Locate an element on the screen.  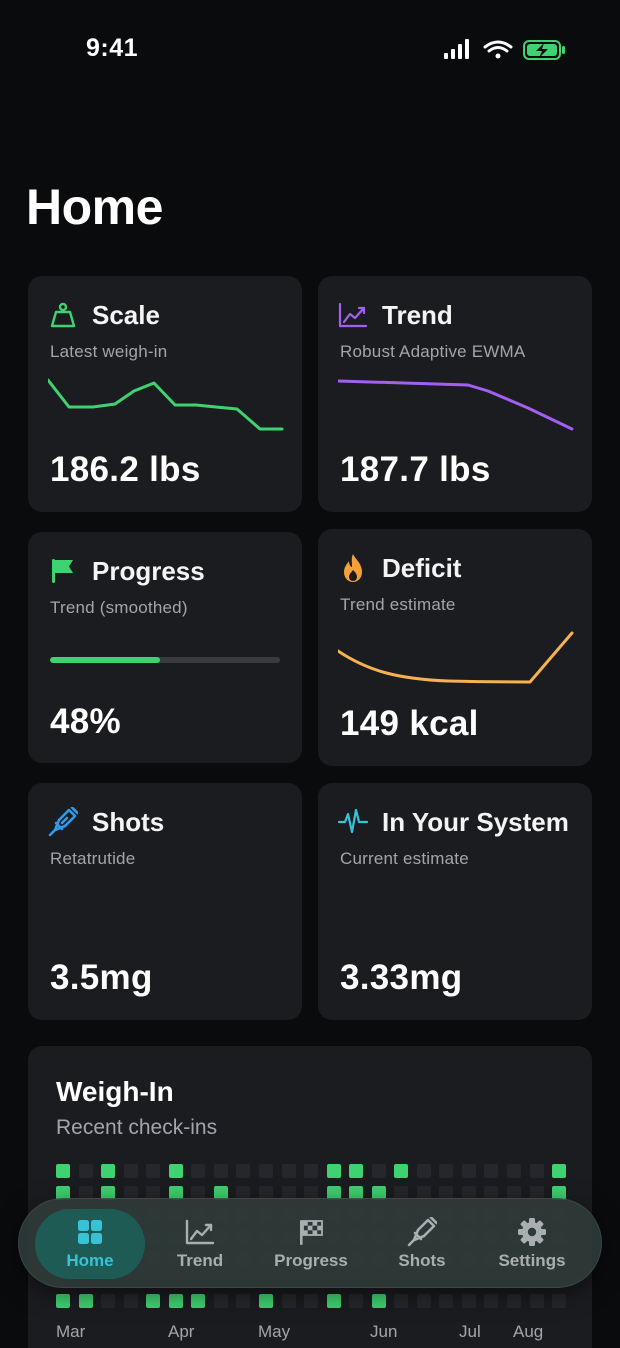
tab-settings: Settings is located at coordinates (532, 1244).